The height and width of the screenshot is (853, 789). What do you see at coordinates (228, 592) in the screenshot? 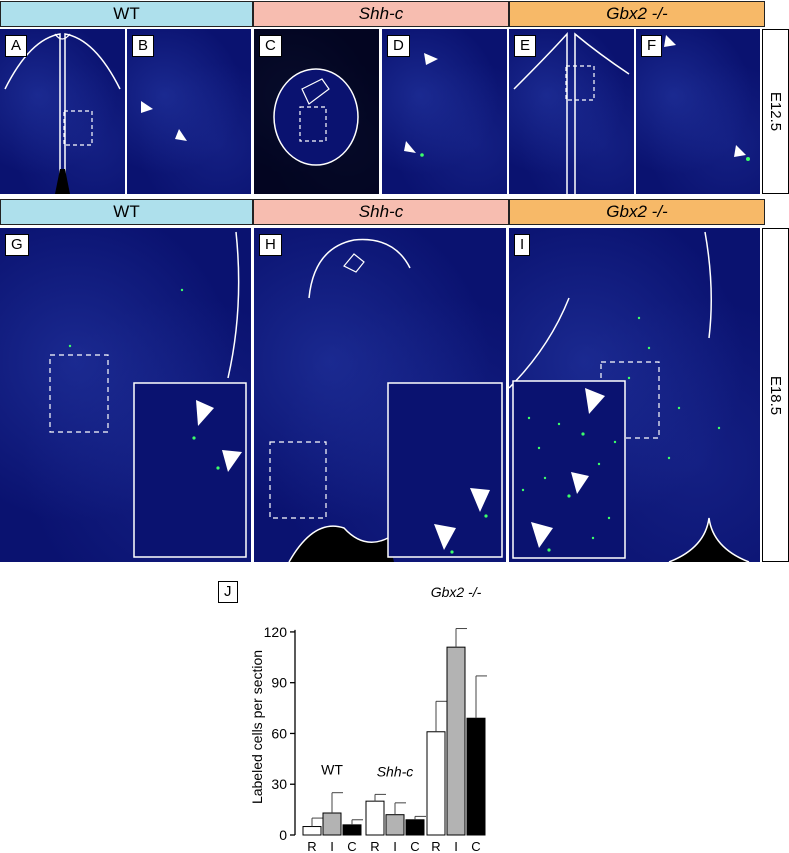
I see `panel-label-j: J` at bounding box center [228, 592].